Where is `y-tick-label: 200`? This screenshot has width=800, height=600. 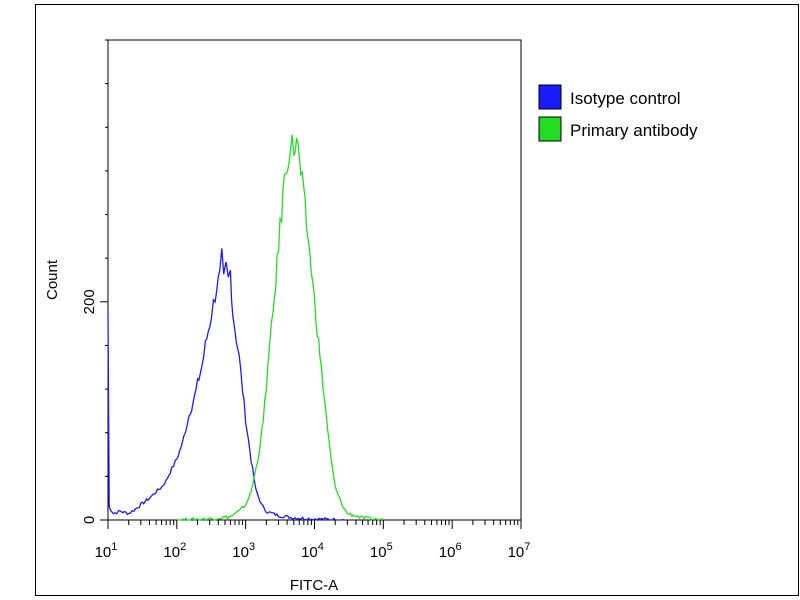
y-tick-label: 200 is located at coordinates (89, 301).